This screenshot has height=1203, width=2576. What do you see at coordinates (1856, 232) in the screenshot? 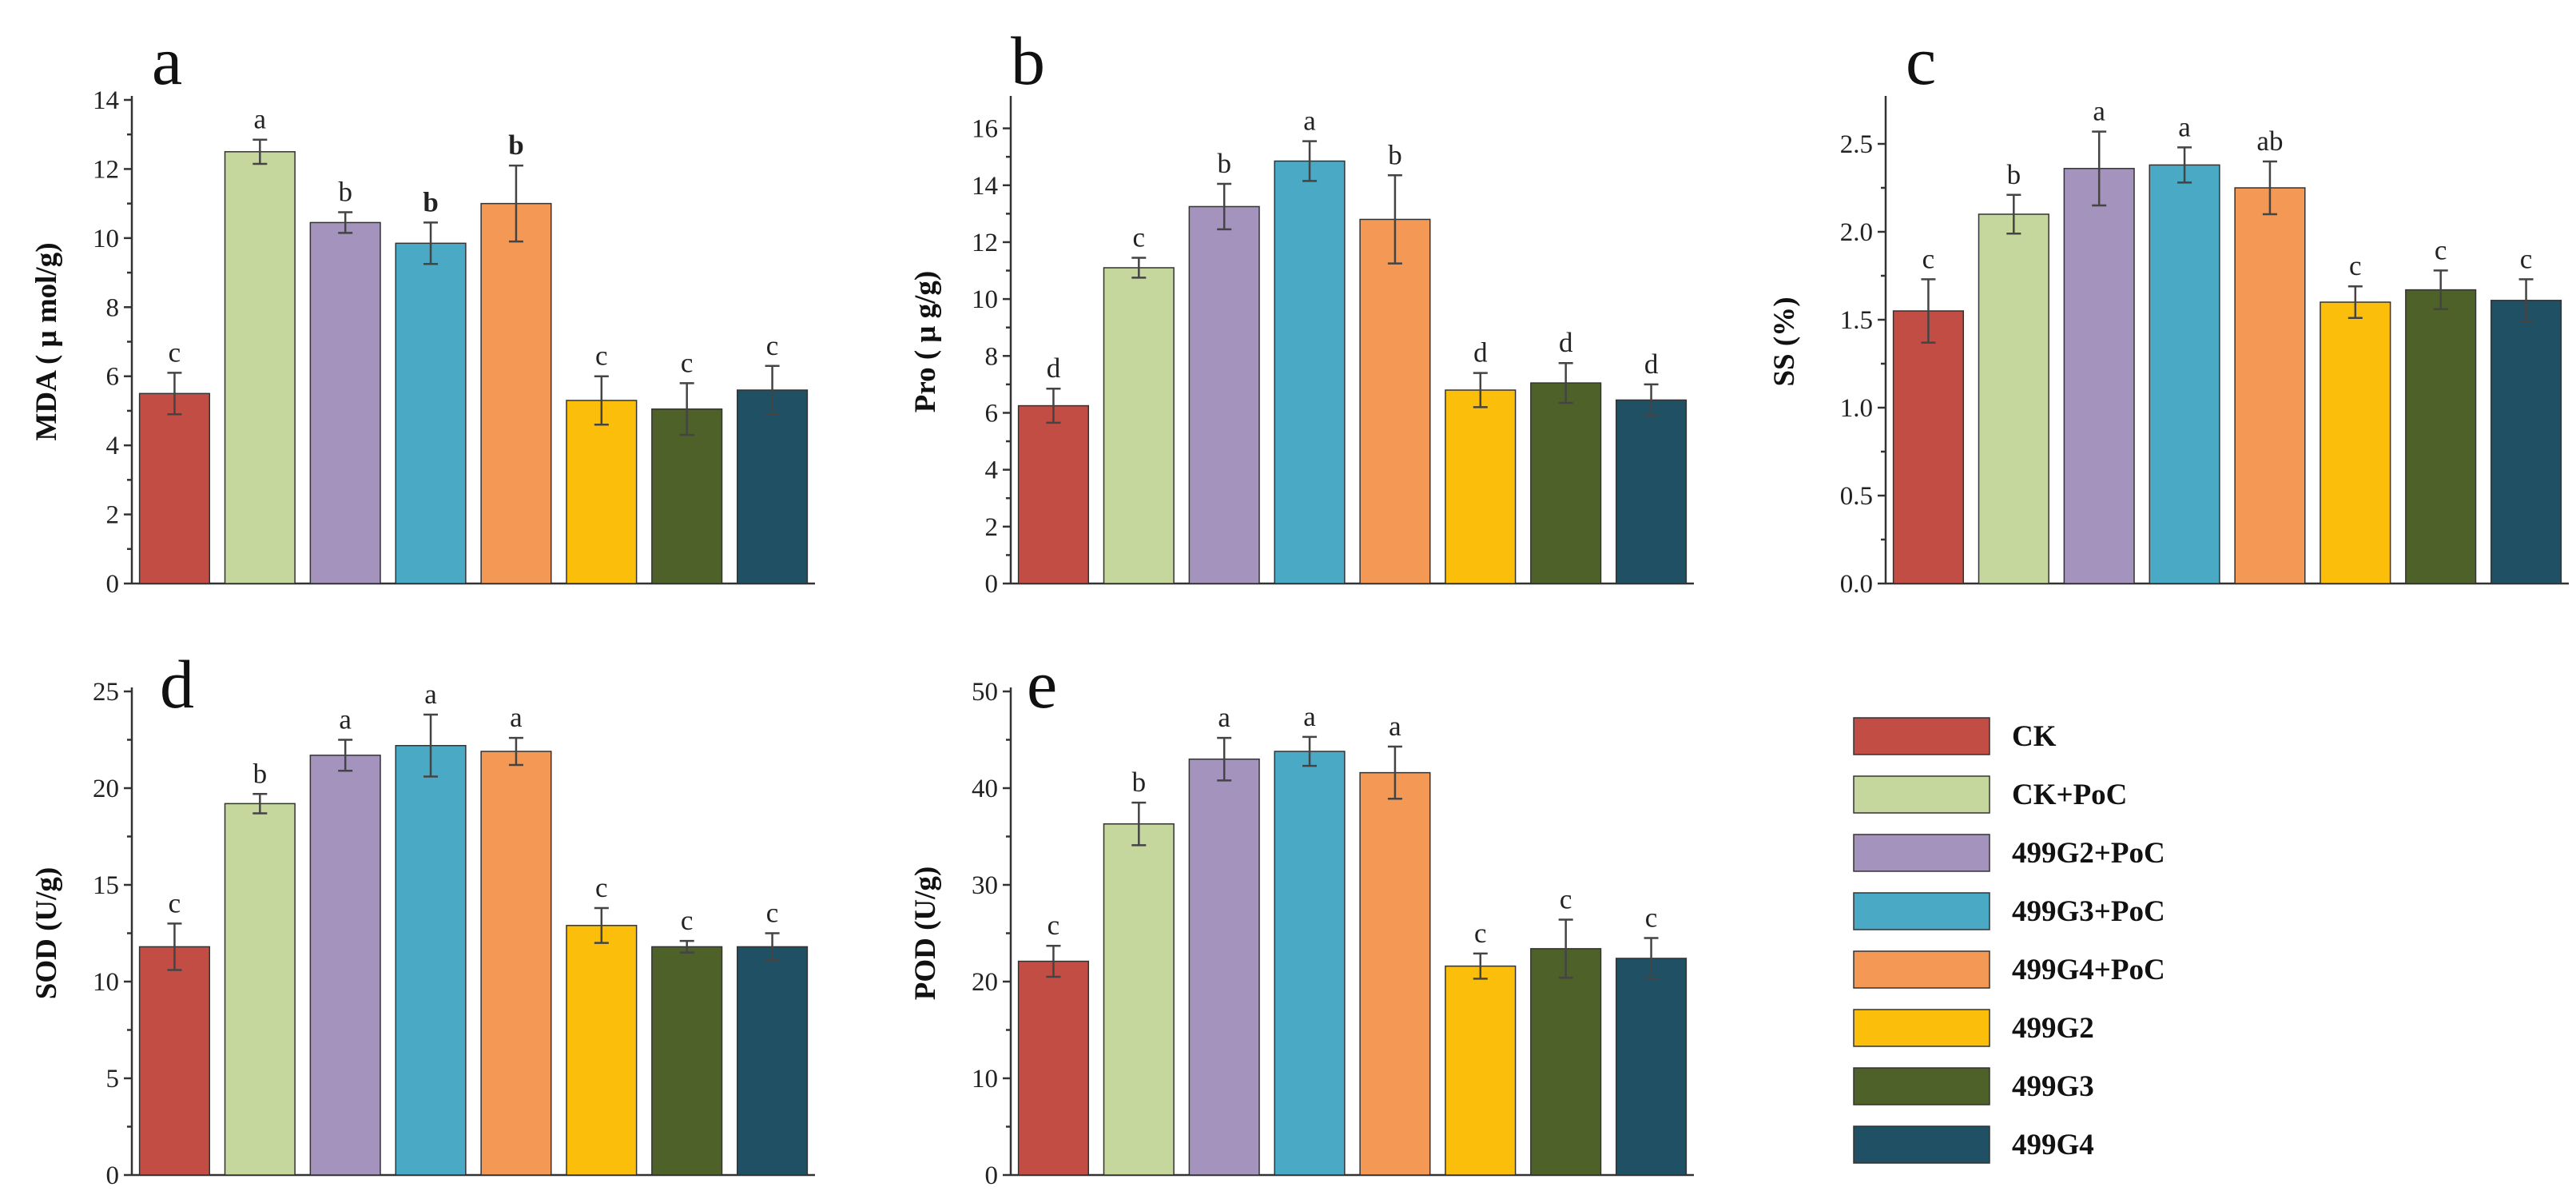
I see `y-tick-label: 2.0` at bounding box center [1856, 232].